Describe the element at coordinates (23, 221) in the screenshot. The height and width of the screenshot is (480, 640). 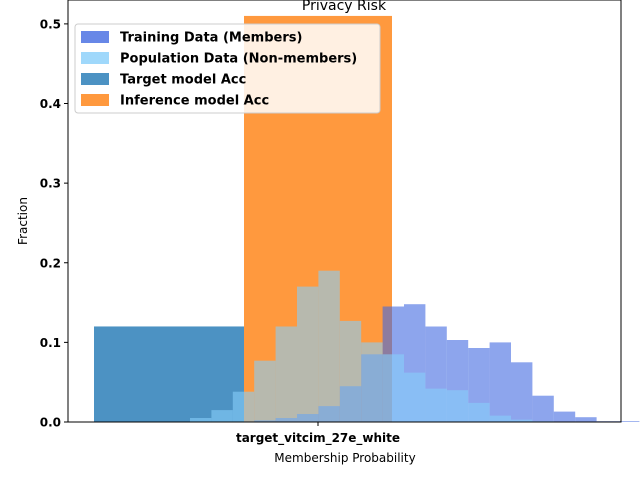
I see `y-axis-label: Fraction` at that location.